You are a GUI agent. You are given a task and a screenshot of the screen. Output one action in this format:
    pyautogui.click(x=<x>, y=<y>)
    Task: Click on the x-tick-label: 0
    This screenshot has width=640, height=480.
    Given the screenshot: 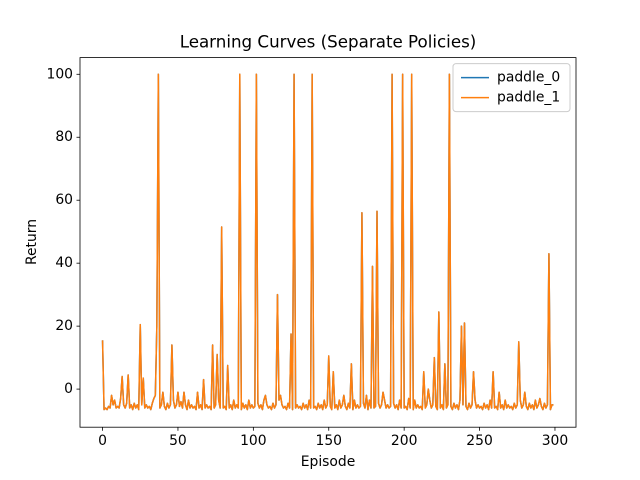 What is the action you would take?
    pyautogui.click(x=102, y=441)
    